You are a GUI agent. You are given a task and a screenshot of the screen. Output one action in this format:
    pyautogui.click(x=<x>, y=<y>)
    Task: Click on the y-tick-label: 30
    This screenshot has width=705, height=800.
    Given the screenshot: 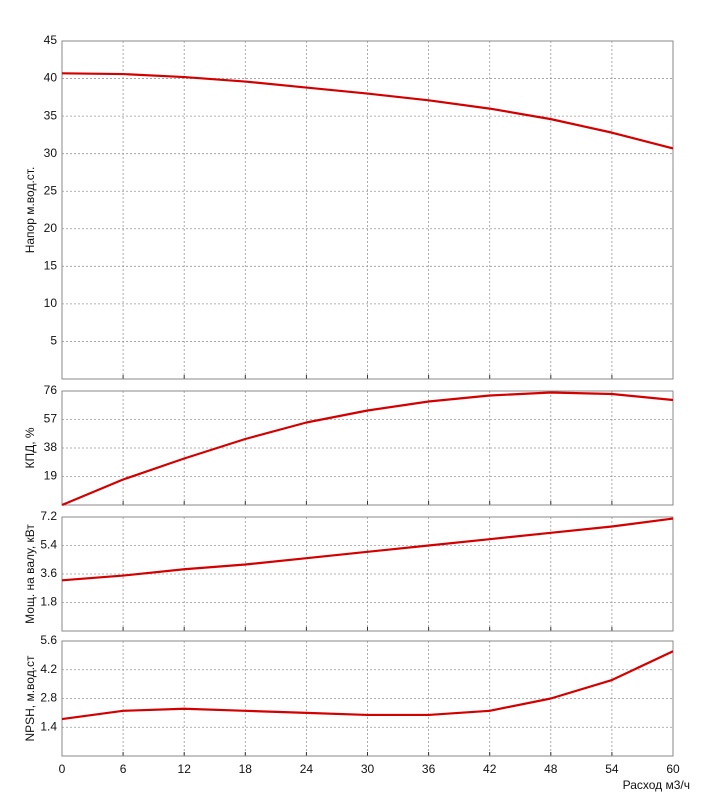 What is the action you would take?
    pyautogui.click(x=51, y=153)
    